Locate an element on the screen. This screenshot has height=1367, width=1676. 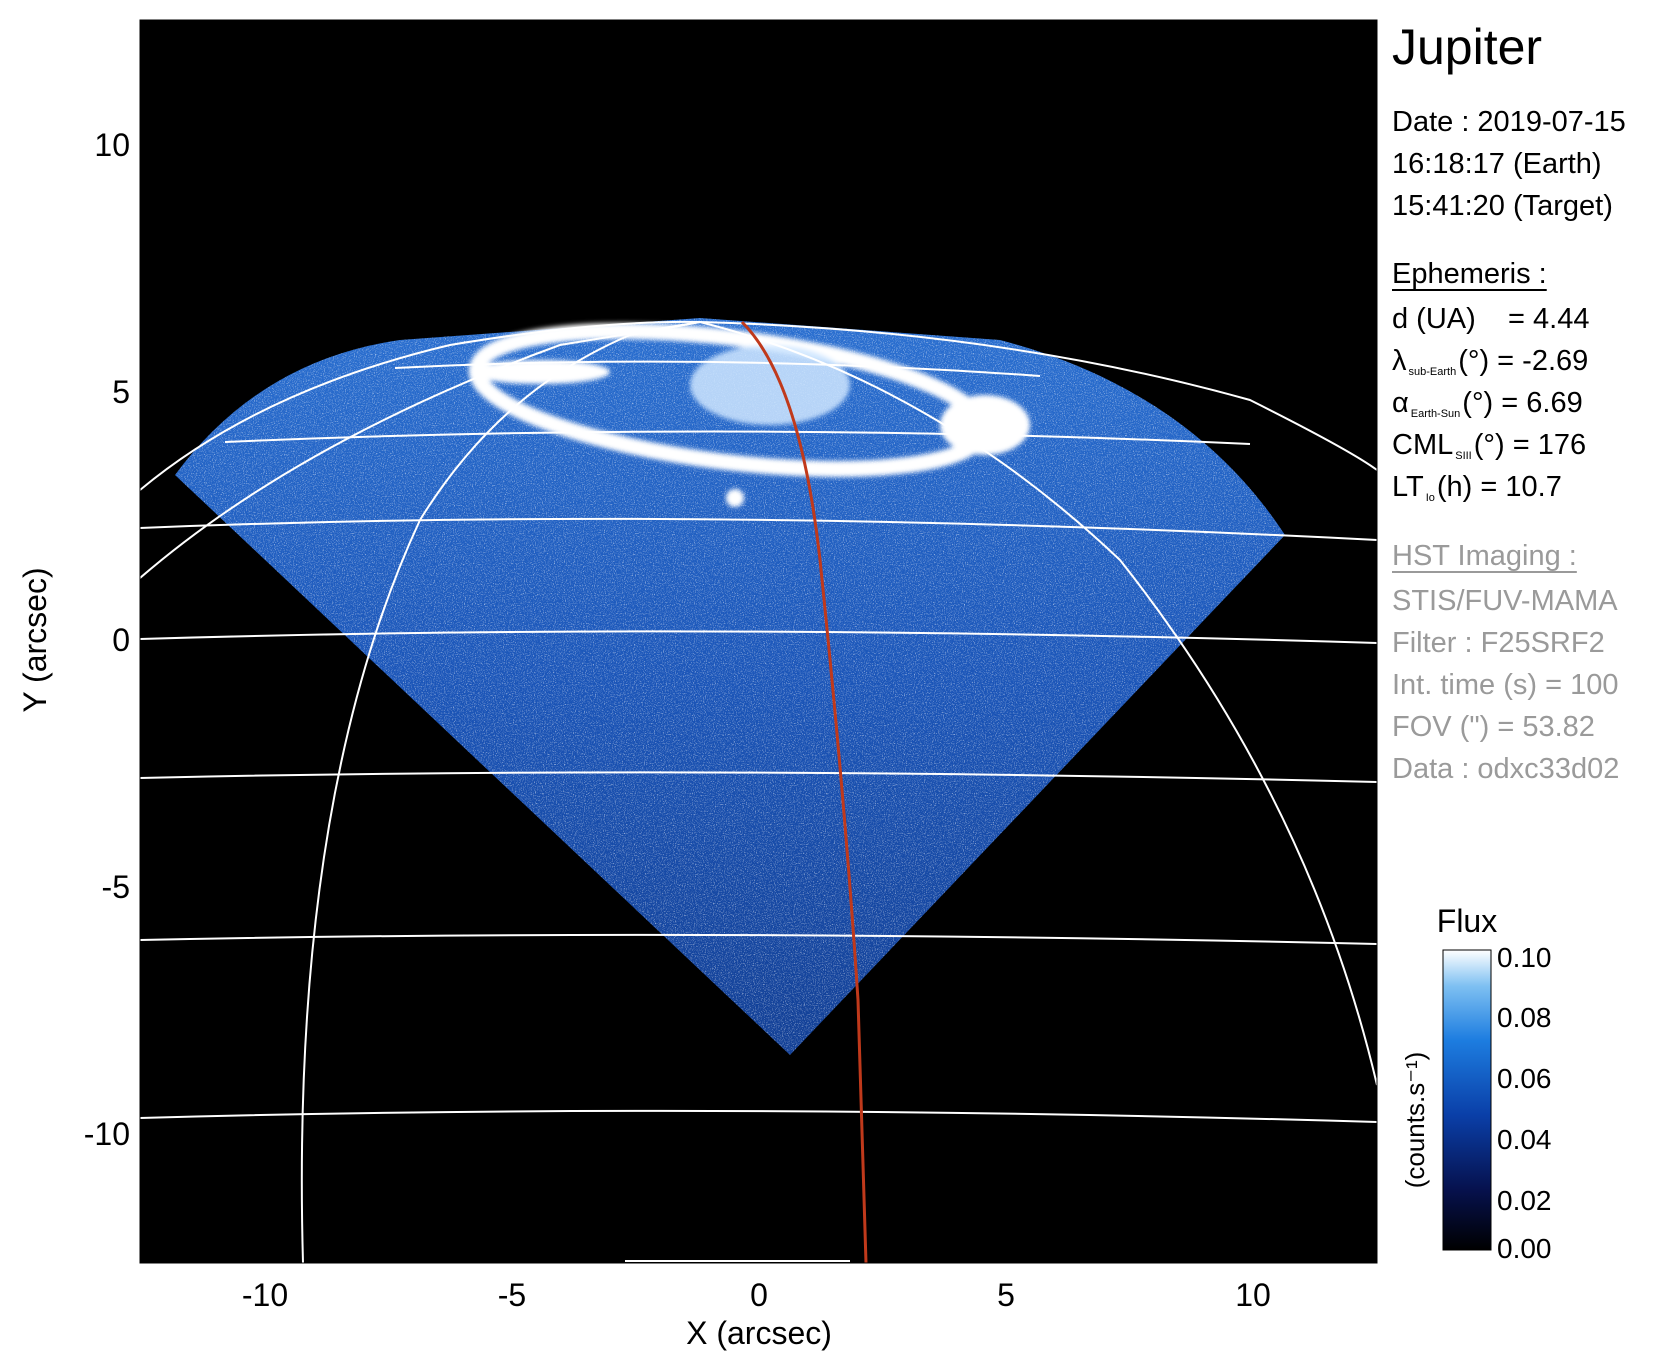
x-axis-label: X (arcsec) is located at coordinates (759, 1333).